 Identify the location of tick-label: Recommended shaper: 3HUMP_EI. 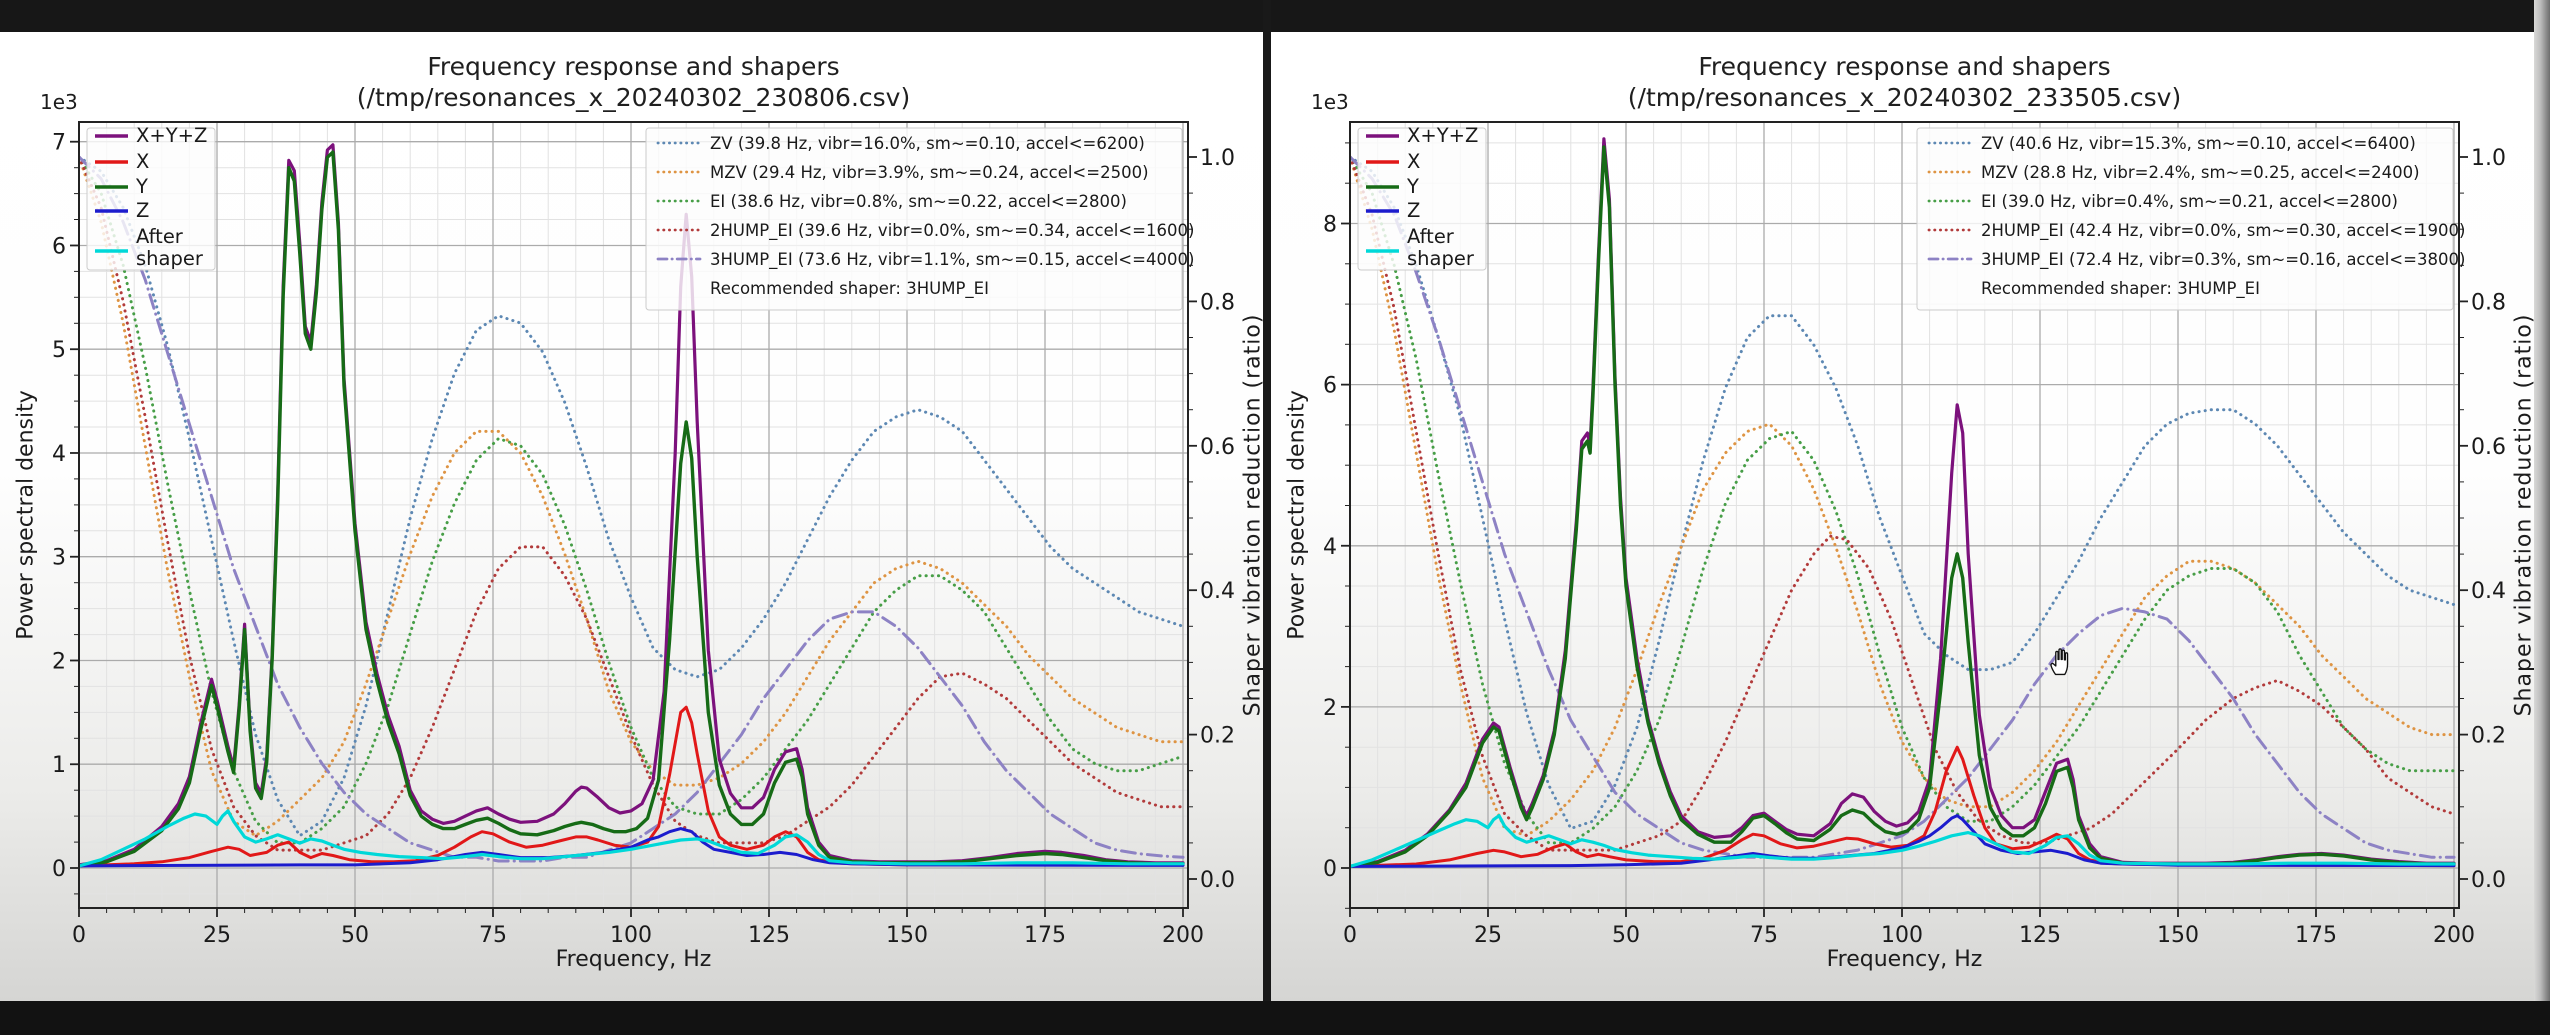
(849, 289).